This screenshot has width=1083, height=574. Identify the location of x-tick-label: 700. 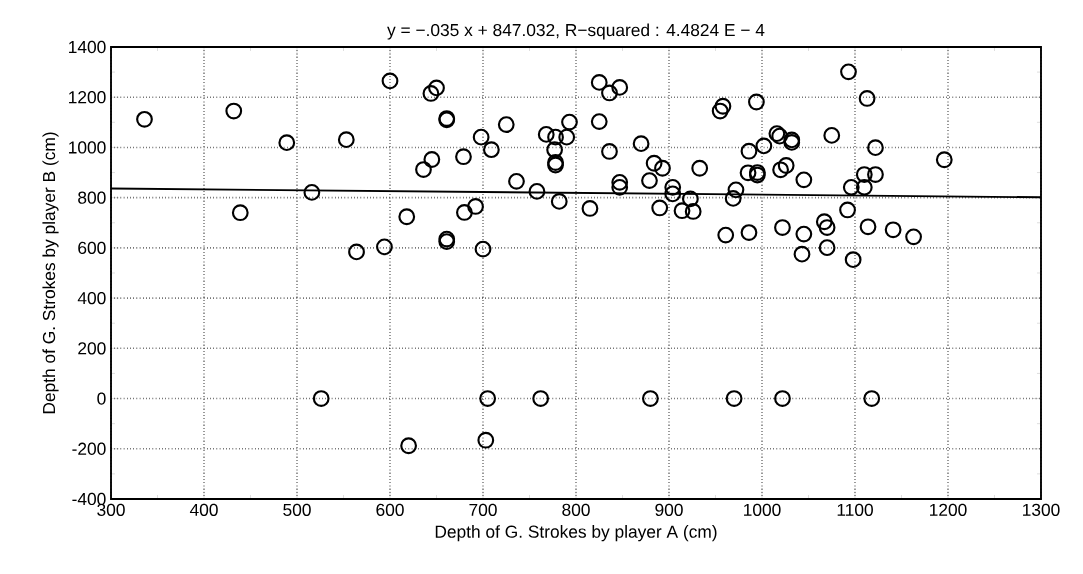
(483, 509).